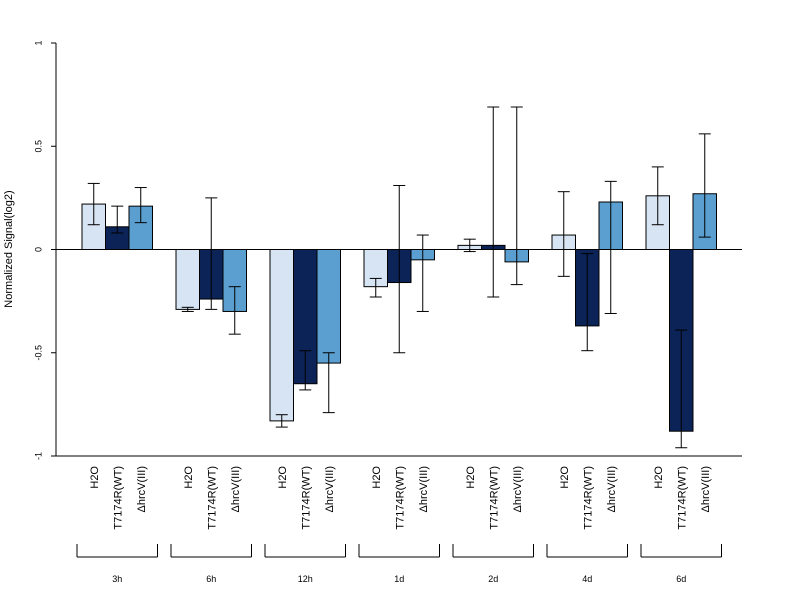  What do you see at coordinates (45, 250) in the screenshot?
I see `y-axis: 1 0.5 0 -0.5 -1` at bounding box center [45, 250].